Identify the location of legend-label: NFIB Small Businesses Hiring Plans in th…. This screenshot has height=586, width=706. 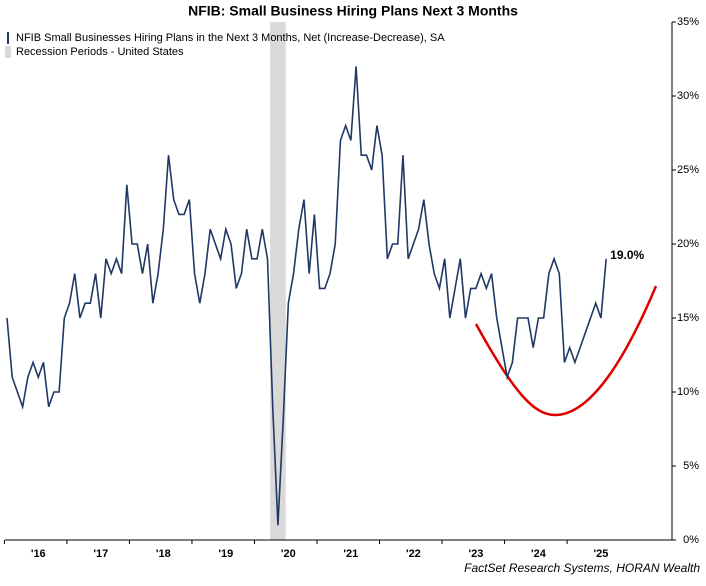
(230, 38).